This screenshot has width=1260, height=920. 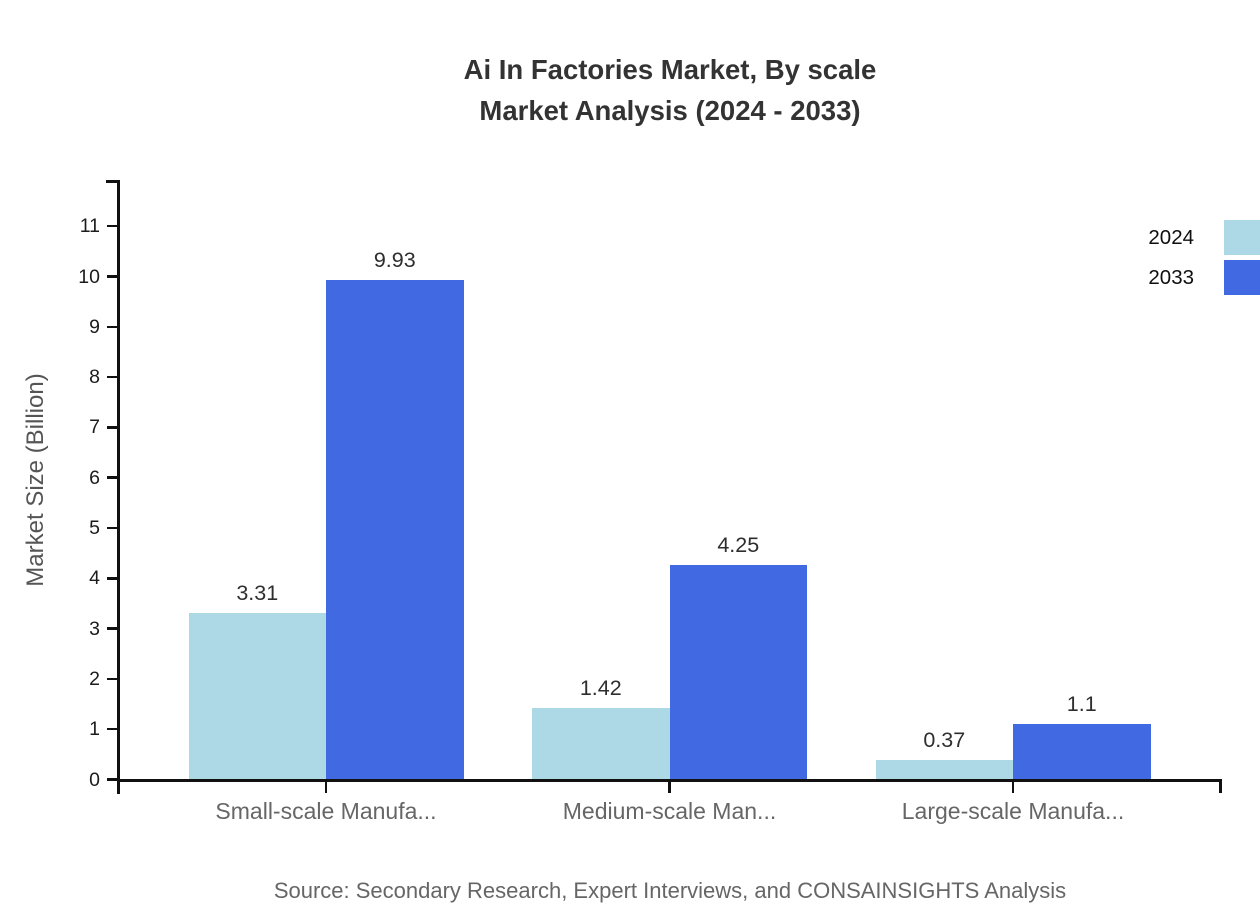 I want to click on y-tick-label: 8, so click(x=94, y=377).